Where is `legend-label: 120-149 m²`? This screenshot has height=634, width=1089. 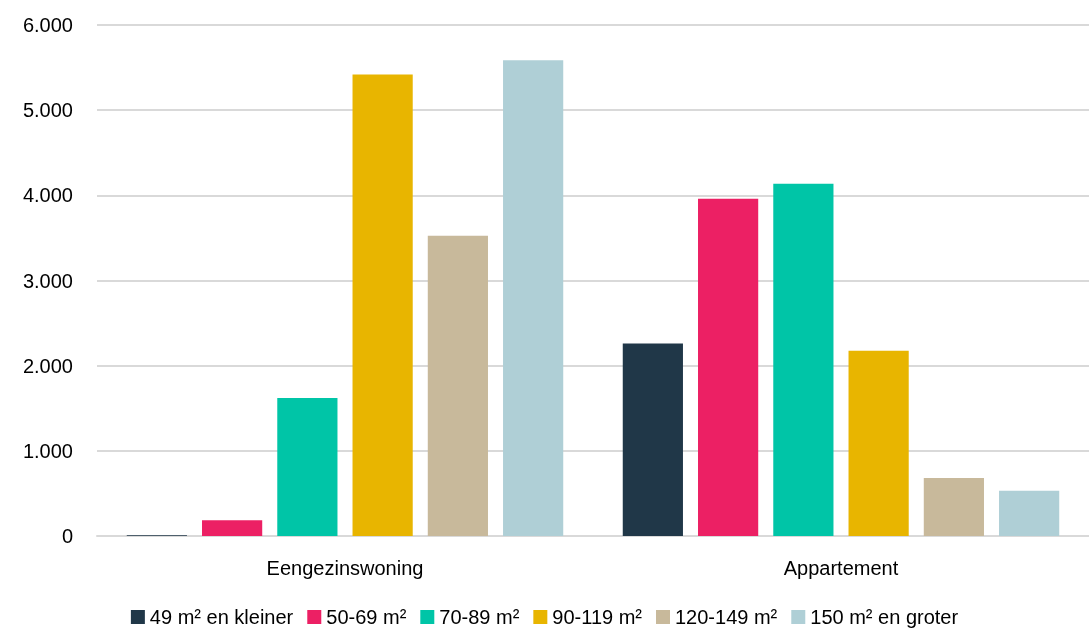 legend-label: 120-149 m² is located at coordinates (726, 617).